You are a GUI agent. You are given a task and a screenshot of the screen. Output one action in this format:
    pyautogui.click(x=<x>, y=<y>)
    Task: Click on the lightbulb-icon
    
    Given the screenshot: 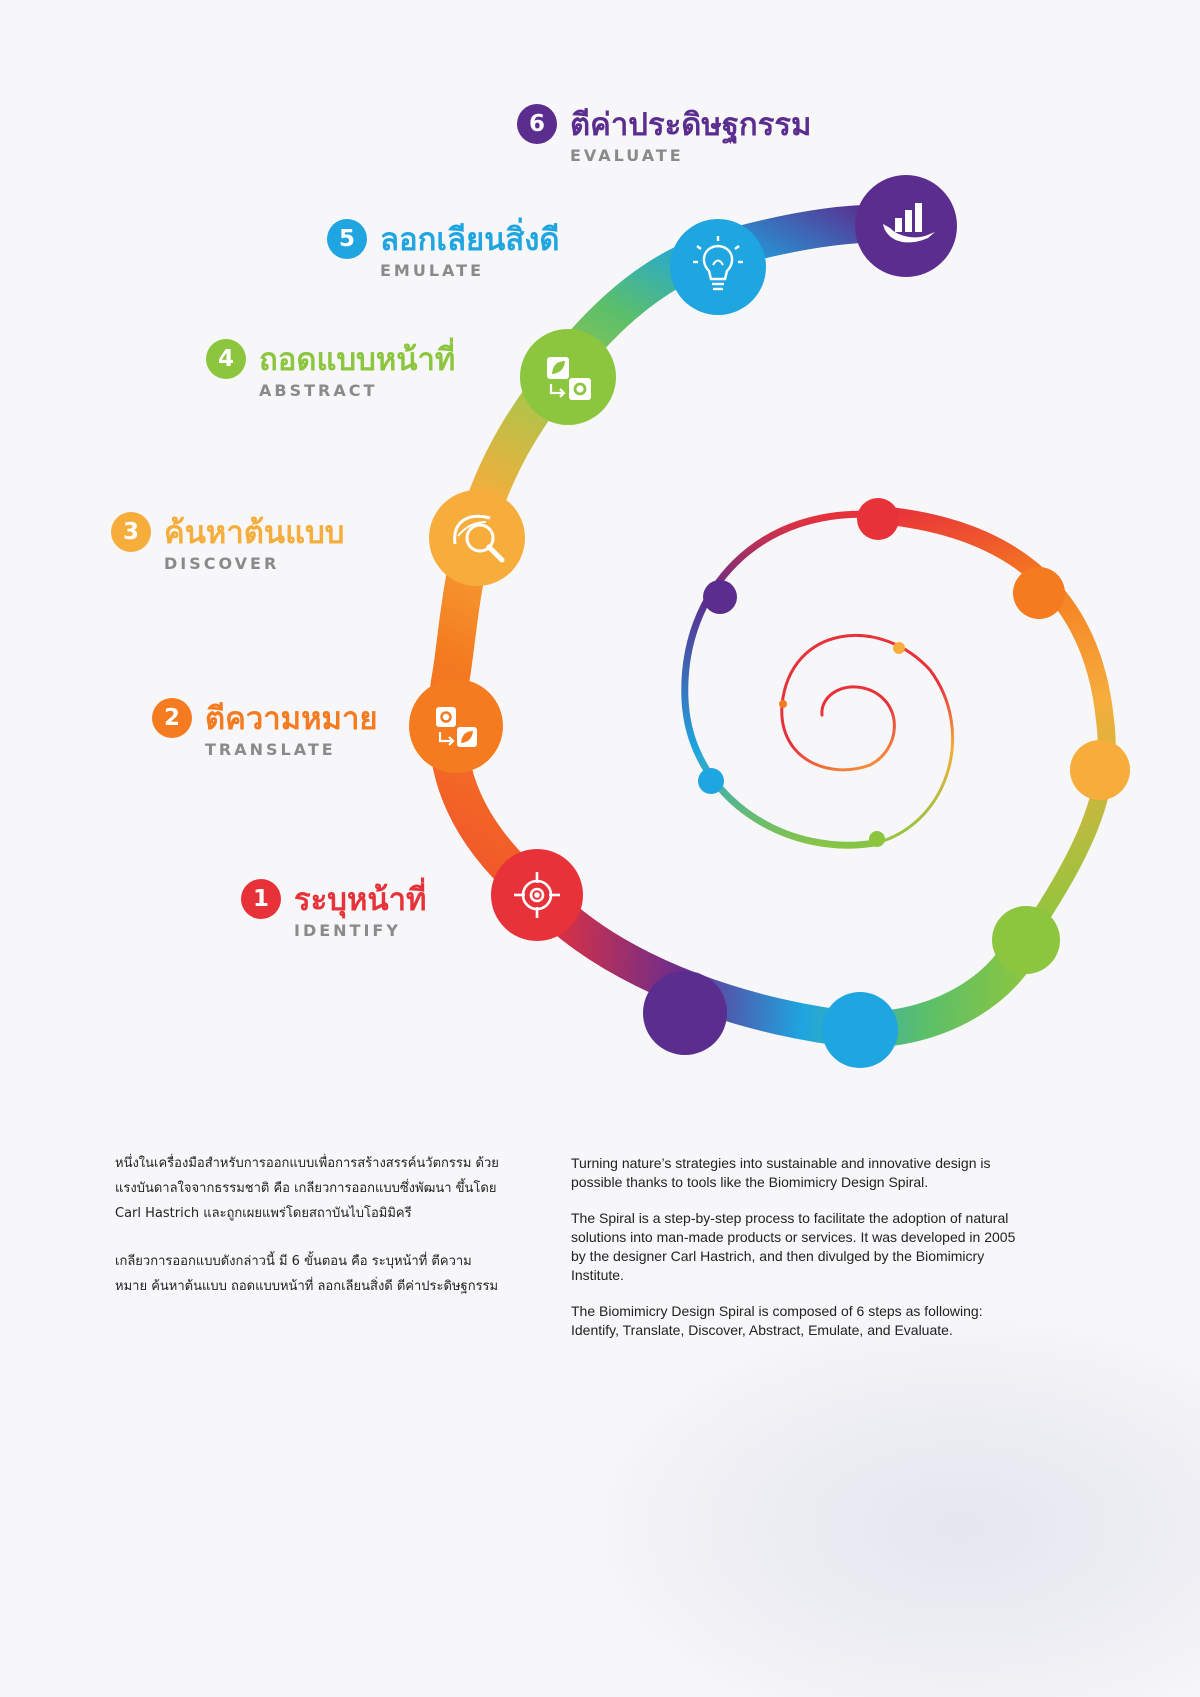 What is the action you would take?
    pyautogui.click(x=718, y=263)
    